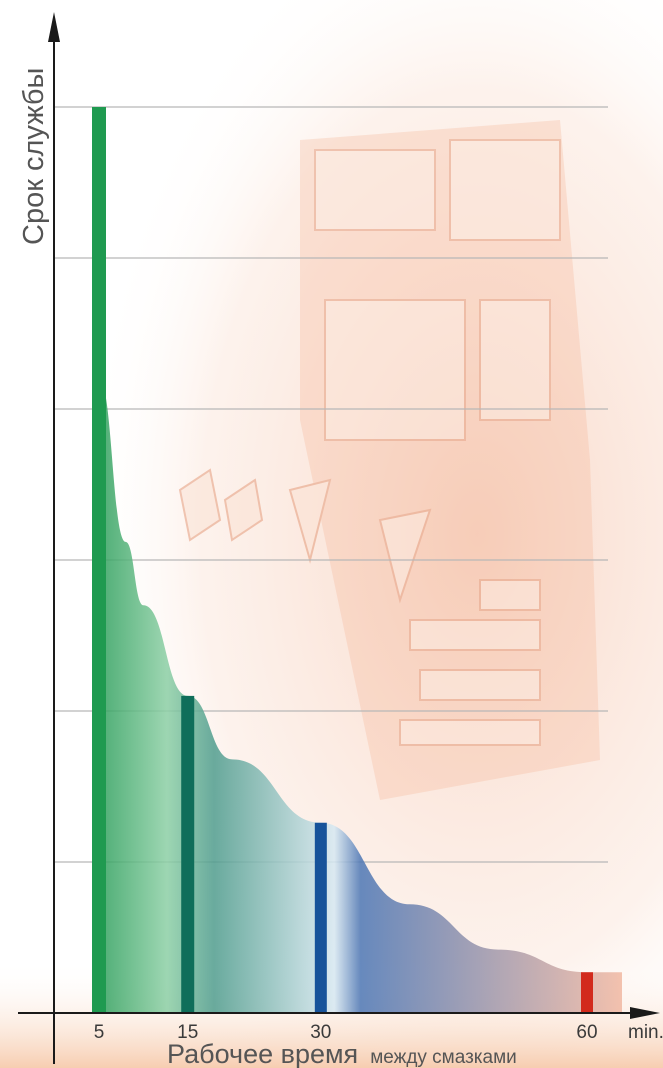 The height and width of the screenshot is (1068, 663). I want to click on x-tick-label: 60, so click(586, 1032).